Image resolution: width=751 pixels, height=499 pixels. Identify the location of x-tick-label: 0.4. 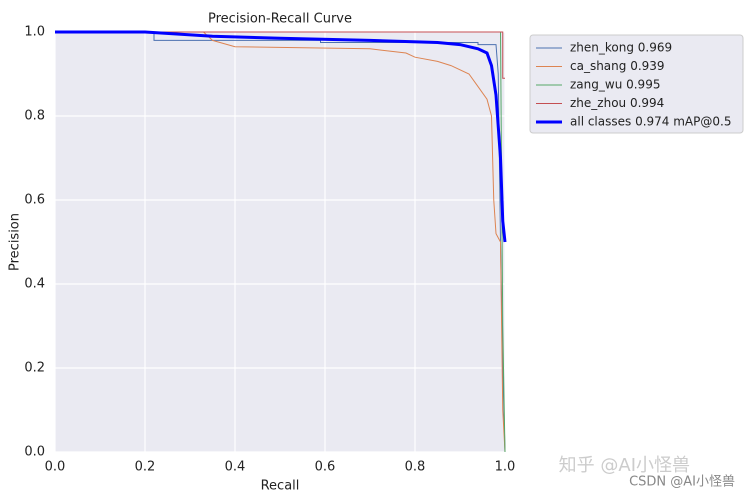
(235, 467).